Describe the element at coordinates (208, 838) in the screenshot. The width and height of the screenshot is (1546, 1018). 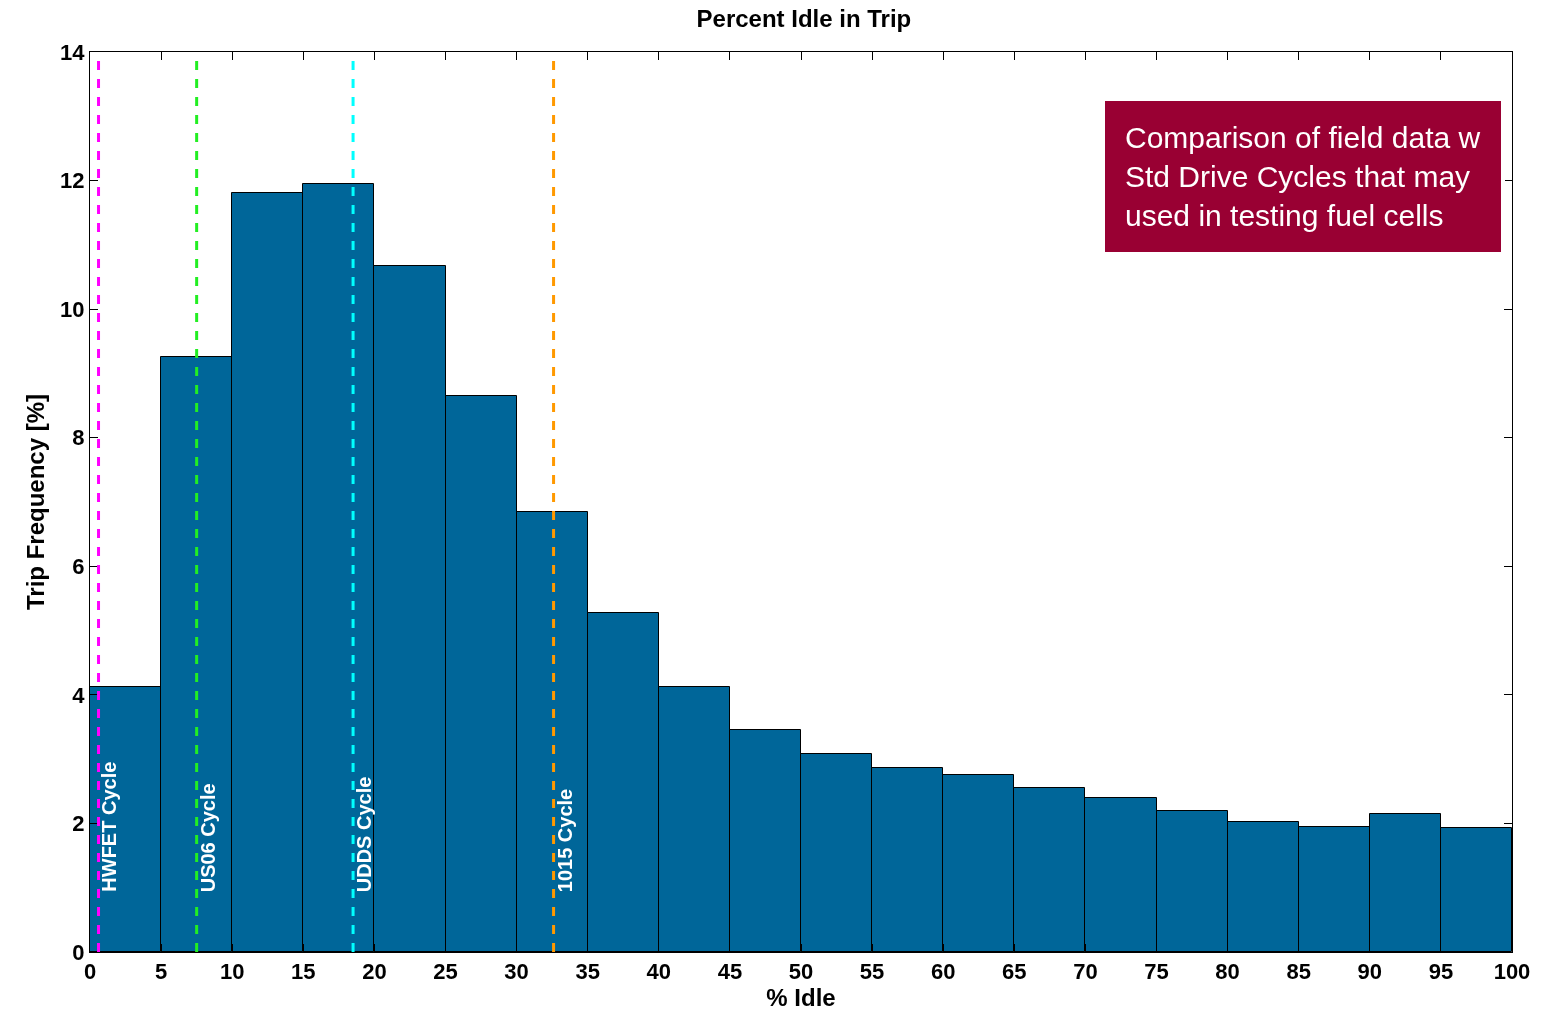
I see `ref-line-label: US06 Cycle` at that location.